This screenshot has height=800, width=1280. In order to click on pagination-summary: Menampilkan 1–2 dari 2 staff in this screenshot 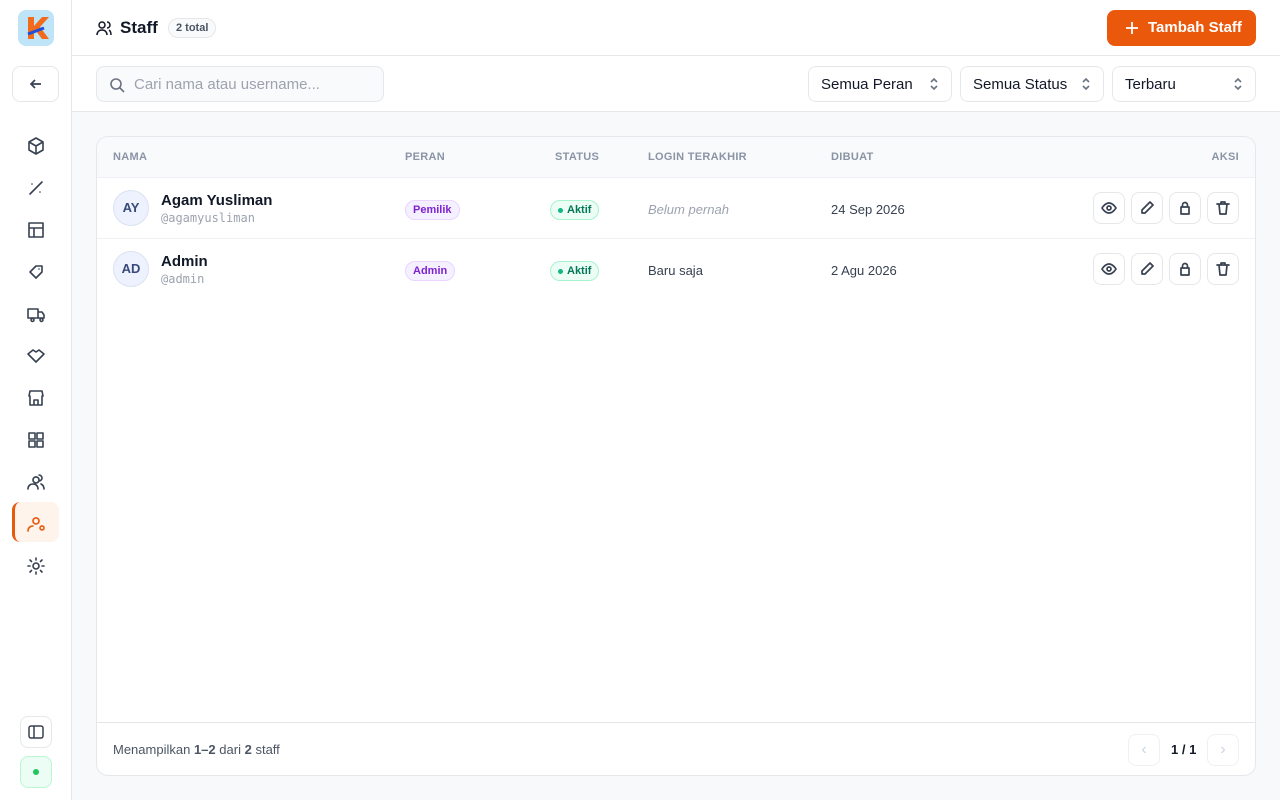, I will do `click(196, 749)`.